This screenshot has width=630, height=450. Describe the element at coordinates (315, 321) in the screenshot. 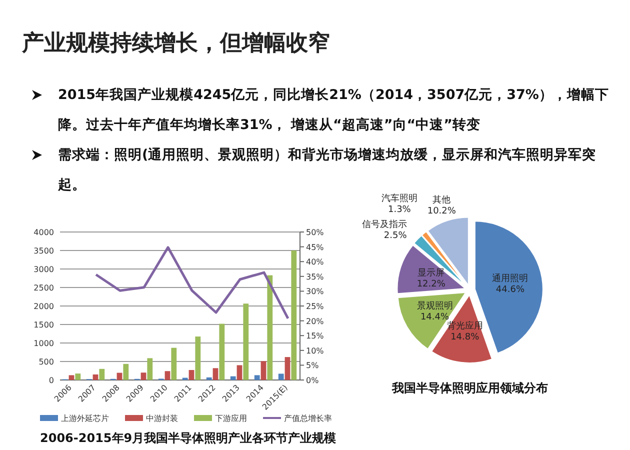

I see `y2-tick-label: 20%` at that location.